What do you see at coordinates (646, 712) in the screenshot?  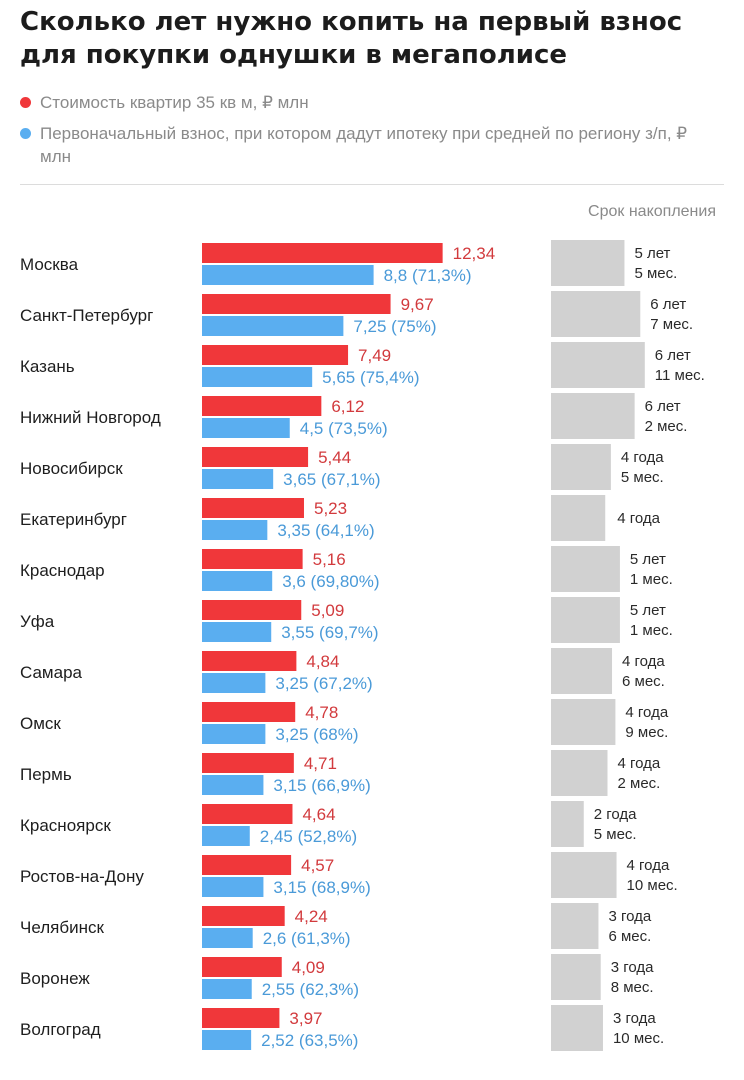 I see `term-label-row-9-line-0: 4 года` at bounding box center [646, 712].